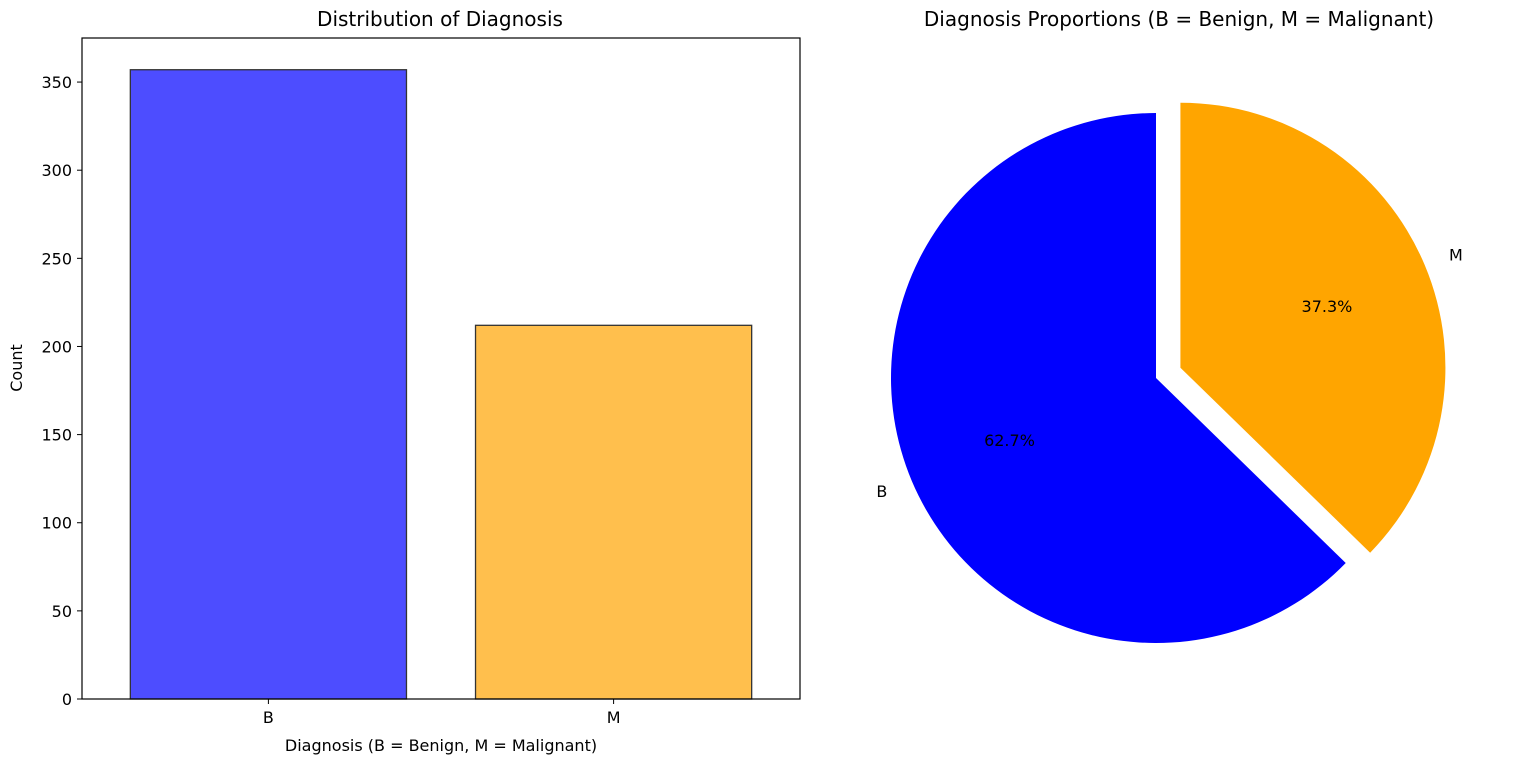 The width and height of the screenshot is (1514, 764). I want to click on pie-pct-m: 37.3%, so click(1327, 306).